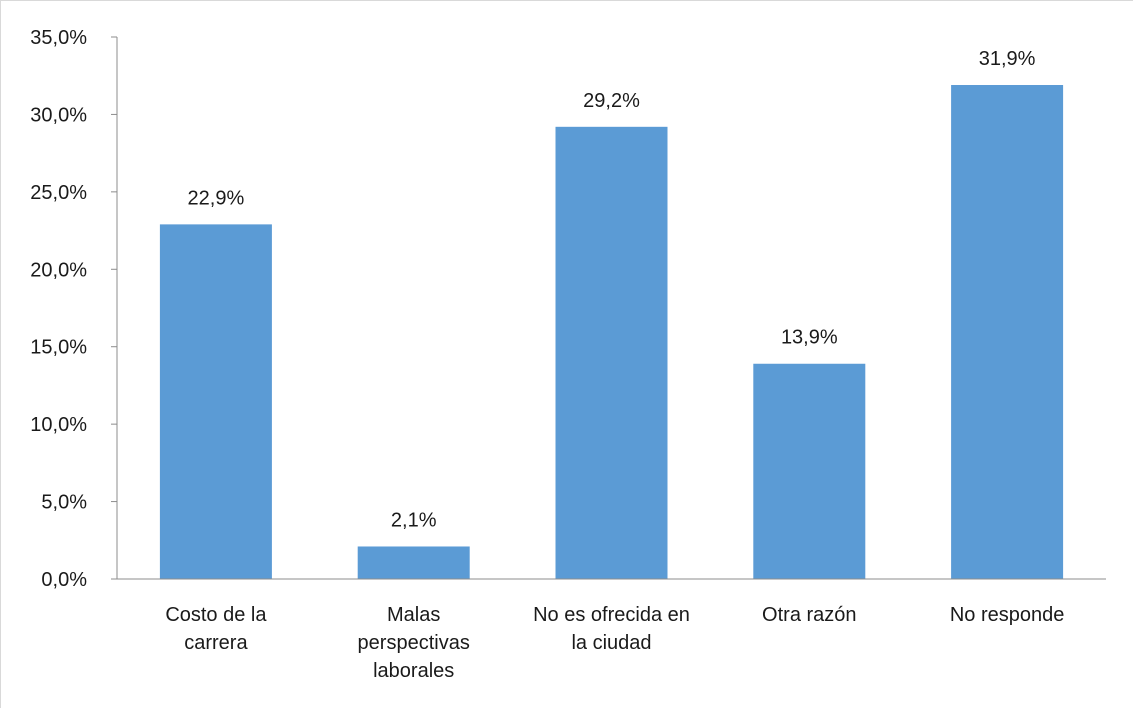 The height and width of the screenshot is (709, 1134). I want to click on data-label: 2,1%, so click(414, 520).